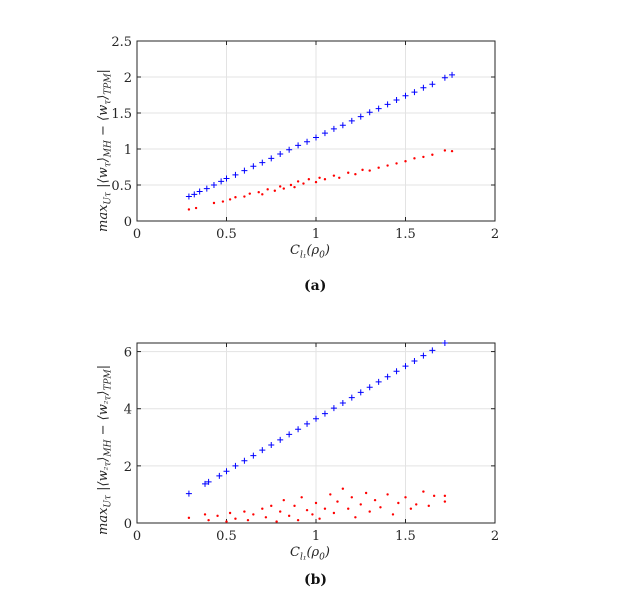 Image resolution: width=639 pixels, height=613 pixels. Describe the element at coordinates (121, 42) in the screenshot. I see `y-tick-label: 2.5` at that location.